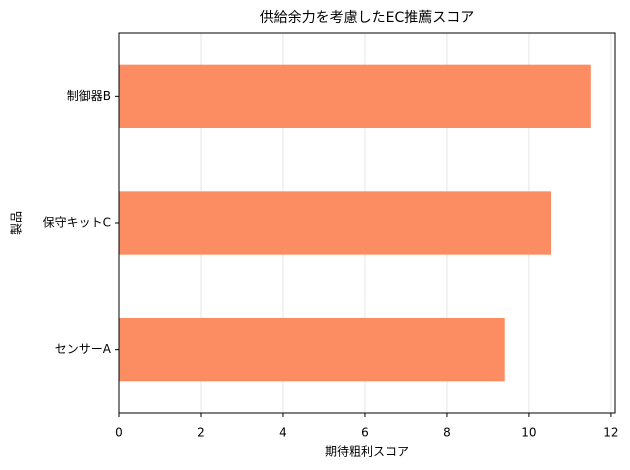  What do you see at coordinates (283, 433) in the screenshot?
I see `x-tick-label: 4` at bounding box center [283, 433].